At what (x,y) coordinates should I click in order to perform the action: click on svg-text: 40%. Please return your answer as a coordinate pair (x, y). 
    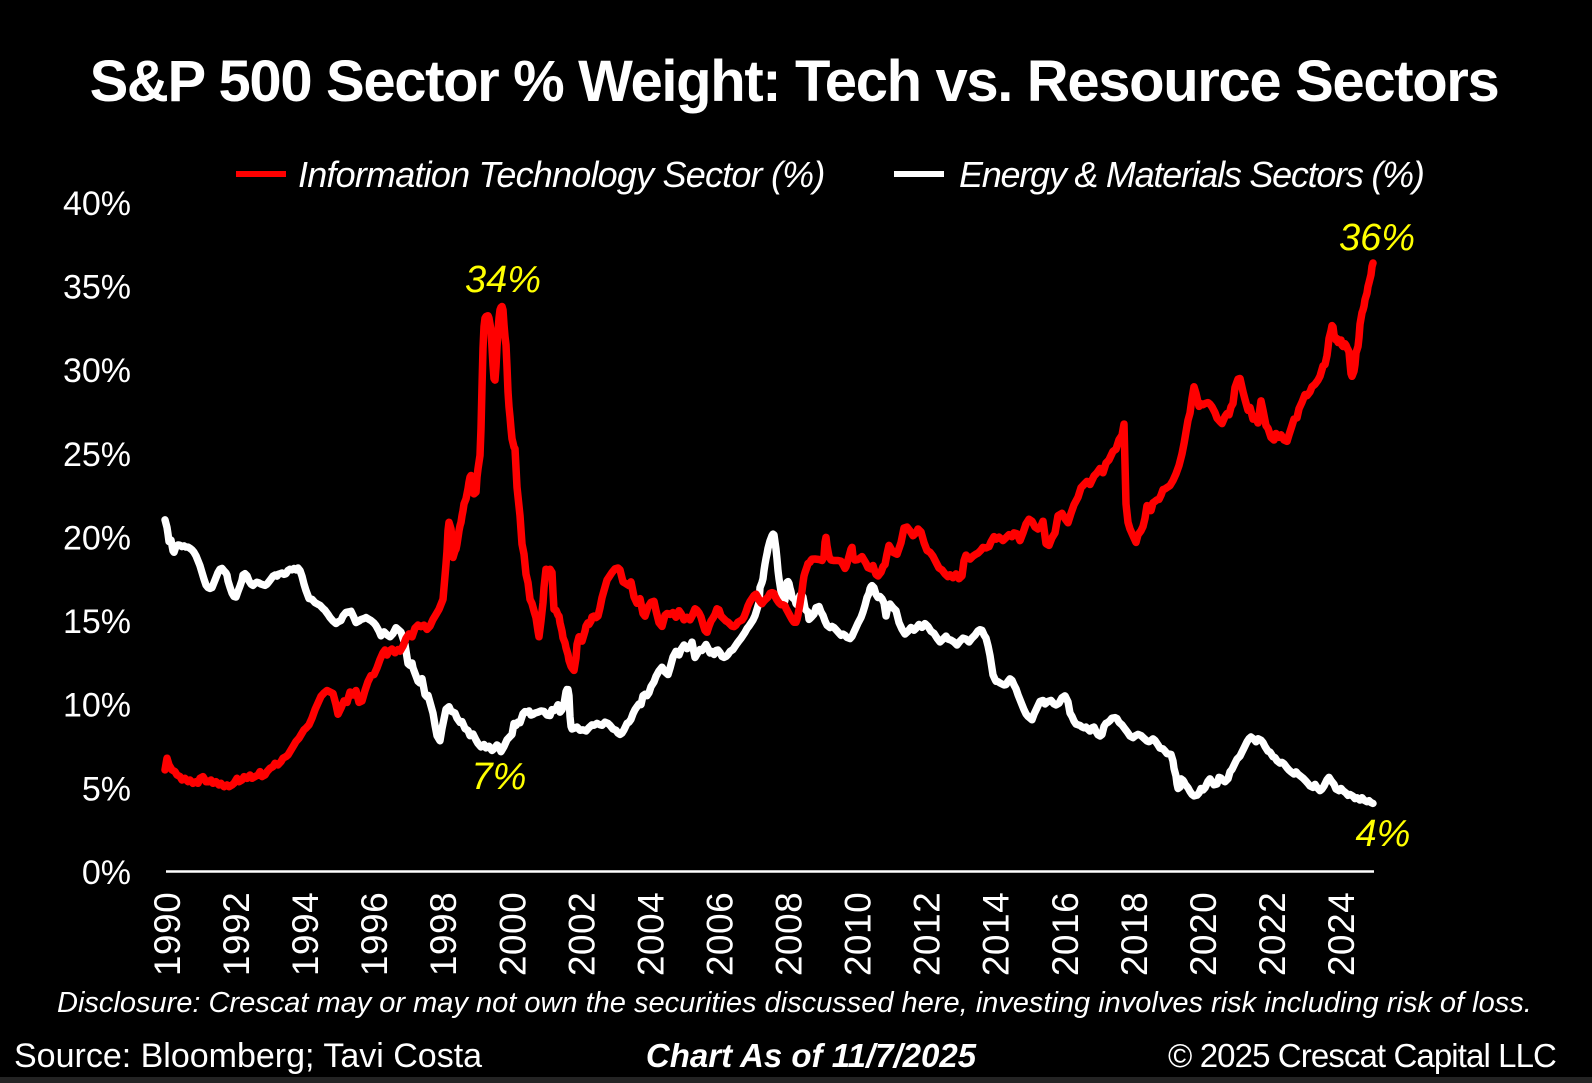
    Looking at the image, I should click on (97, 204).